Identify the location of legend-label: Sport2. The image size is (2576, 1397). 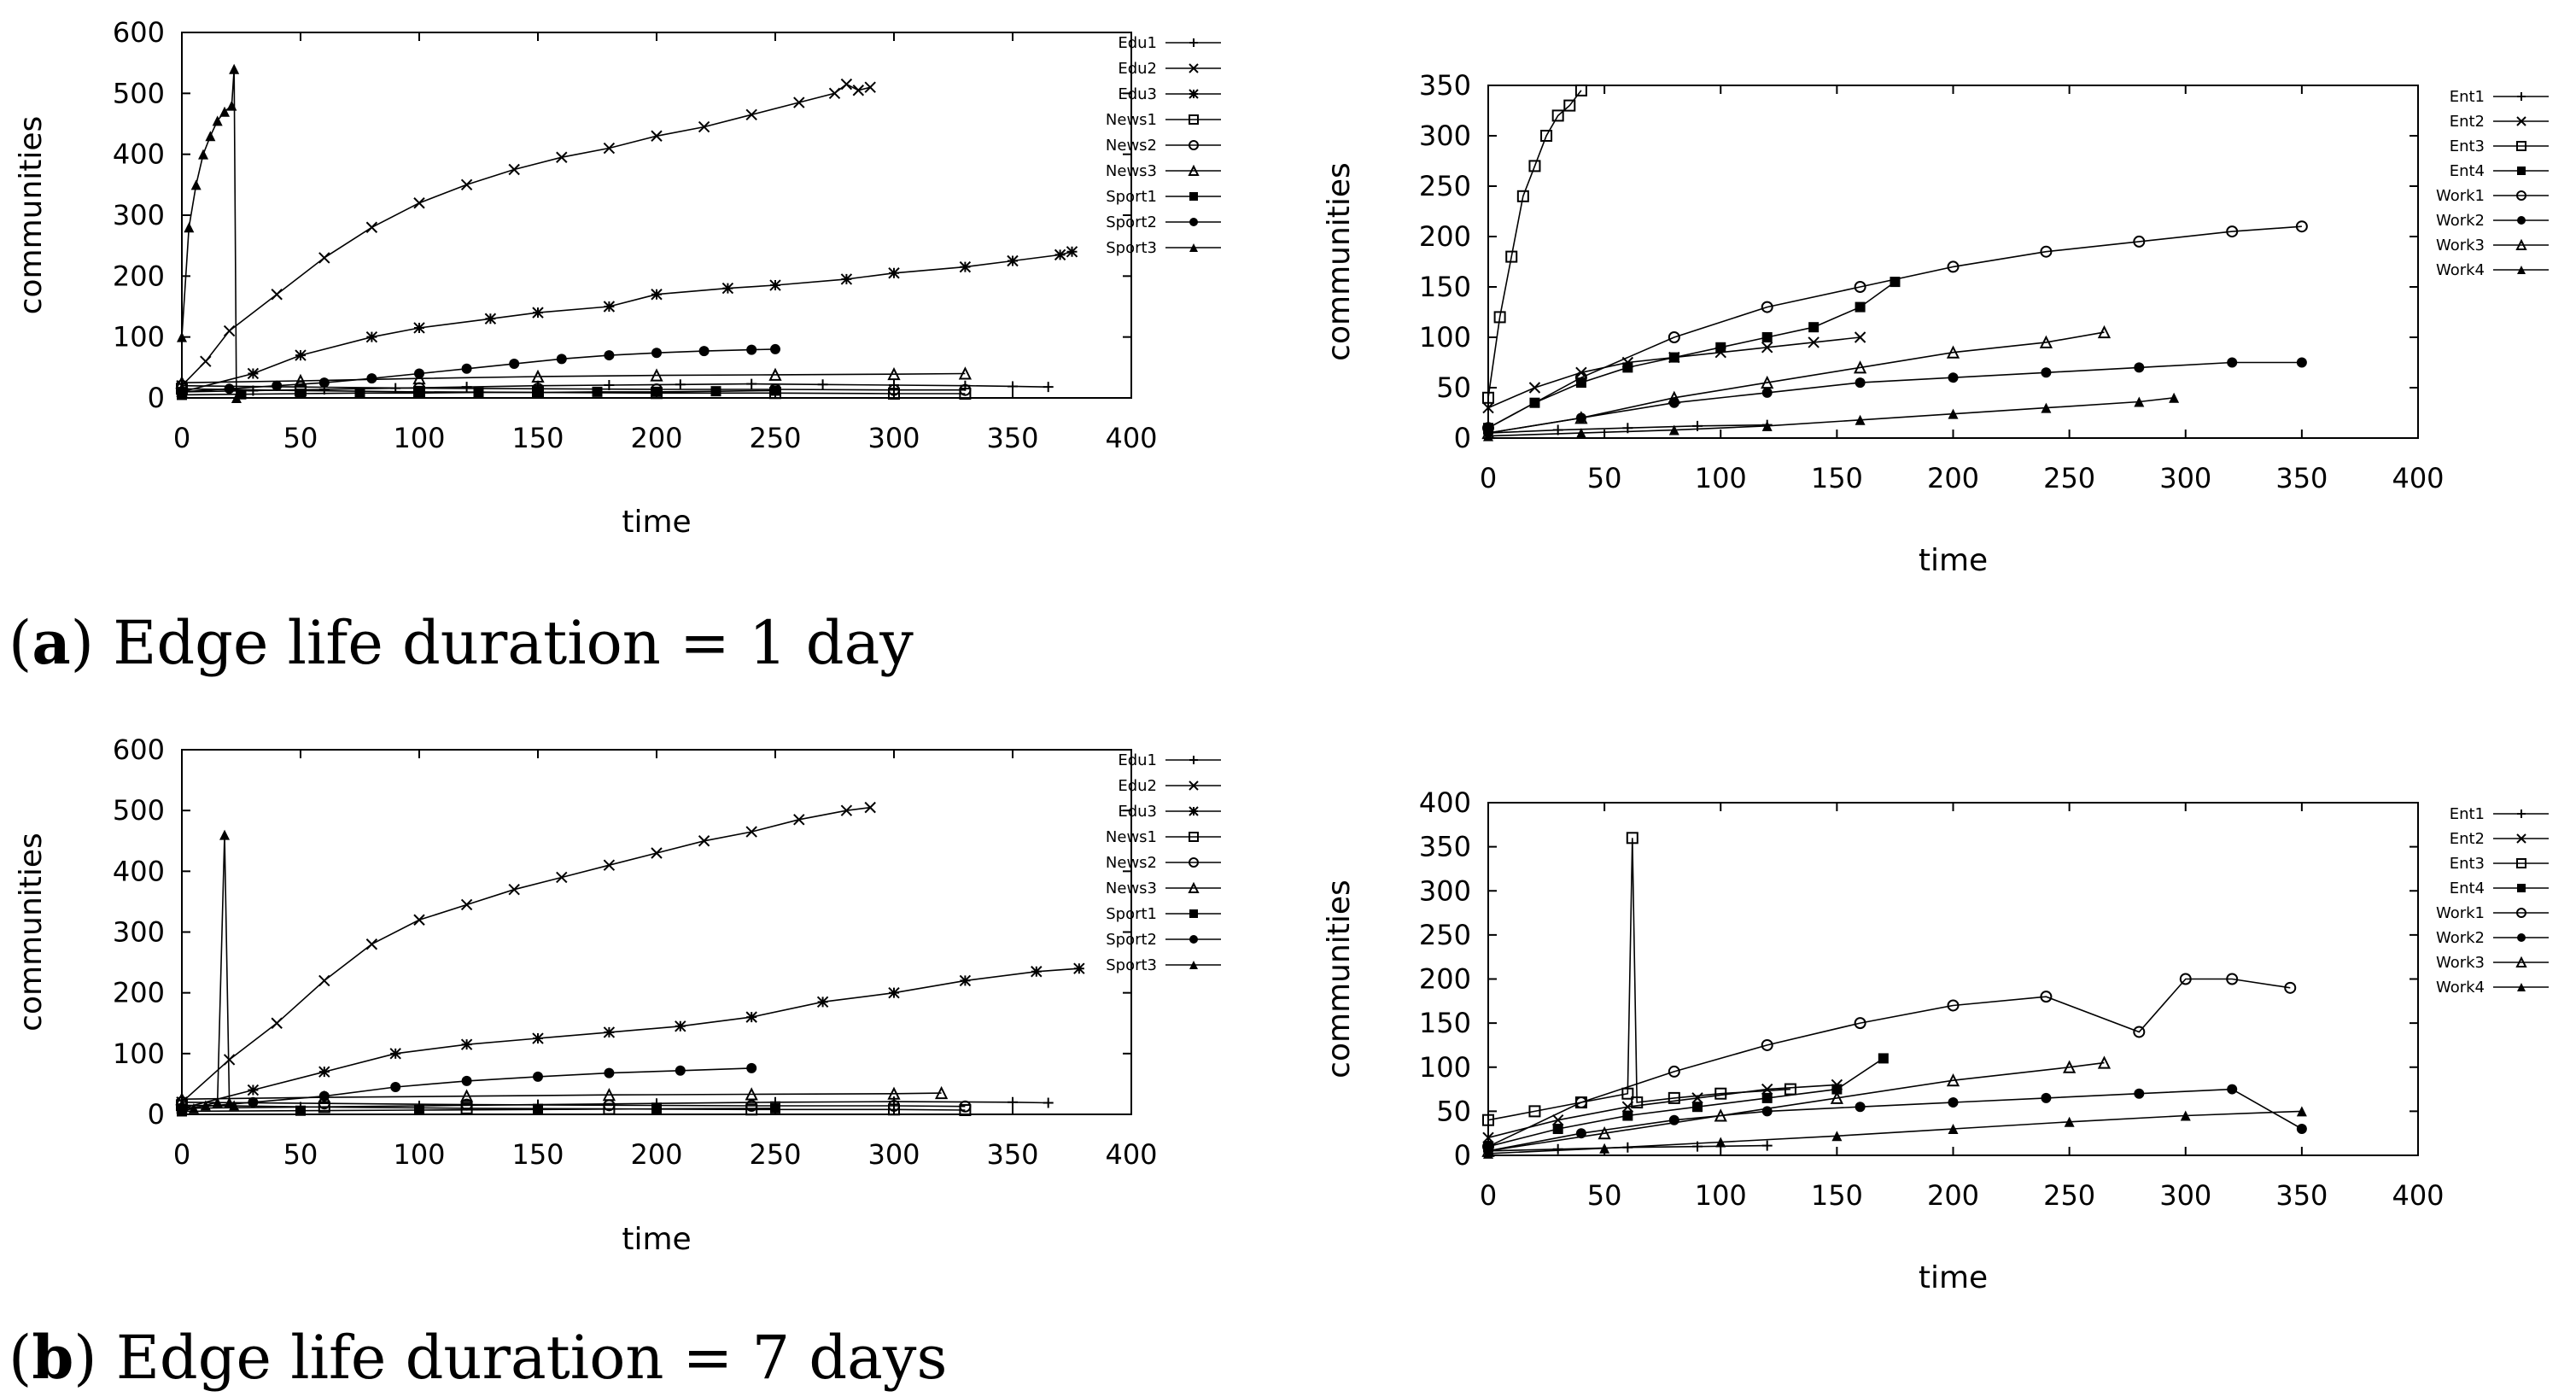
(1131, 222).